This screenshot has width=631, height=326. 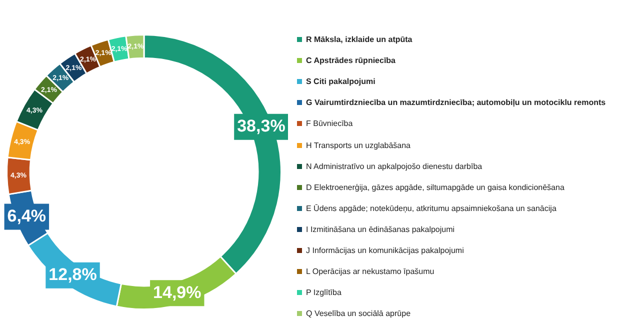 I want to click on data-label: 12,8%, so click(x=72, y=274).